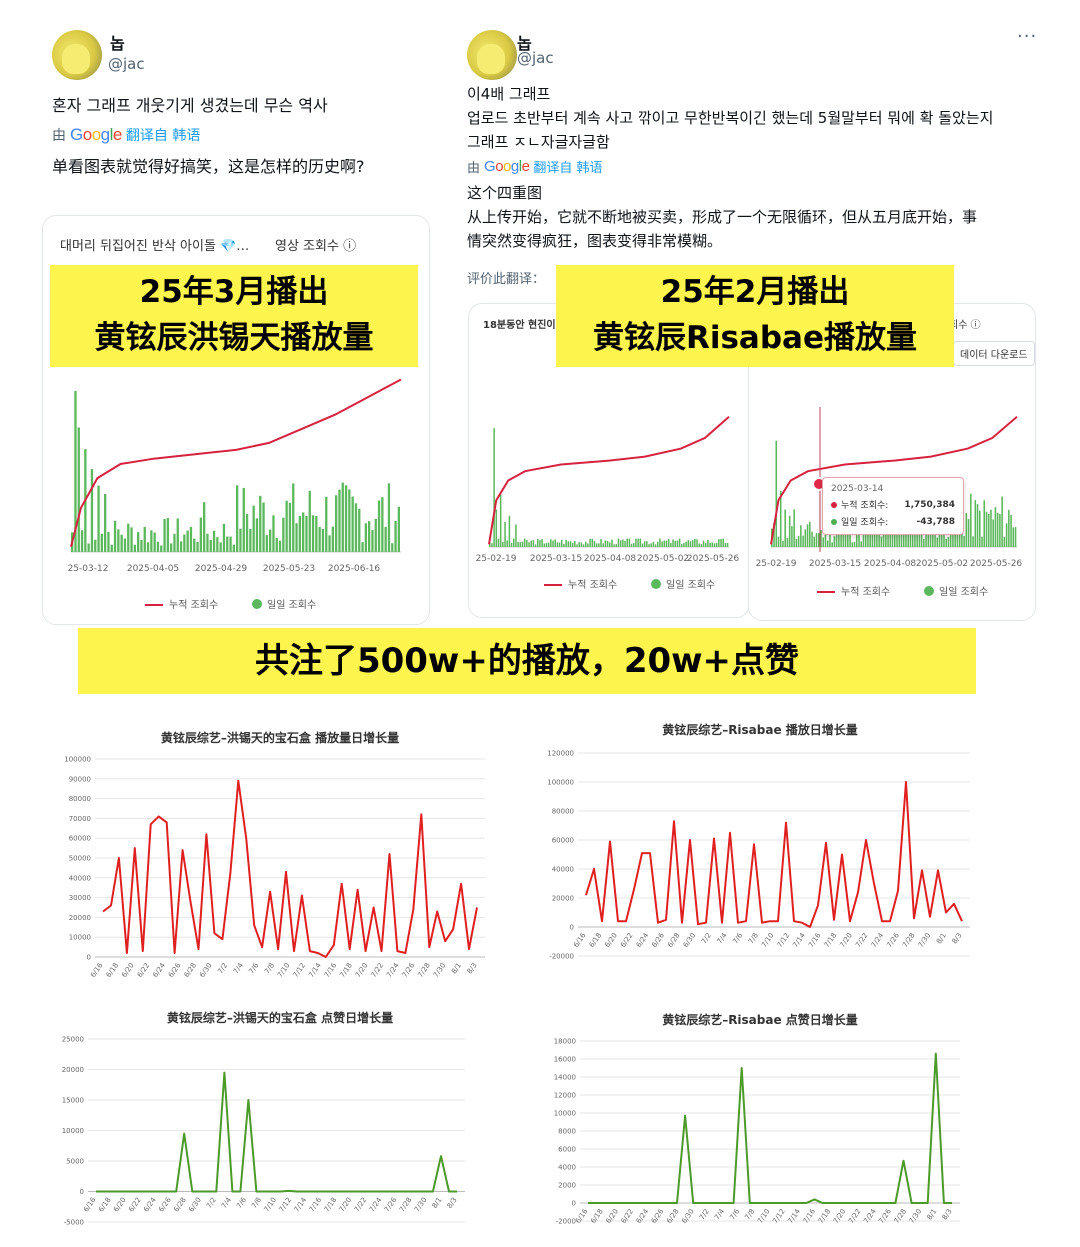 This screenshot has height=1247, width=1080. Describe the element at coordinates (722, 217) in the screenshot. I see `post-text-chinese-2: 从上传开始，它就不断地被买卖，形成了一个无限循环，但从五月底开始，事` at that location.